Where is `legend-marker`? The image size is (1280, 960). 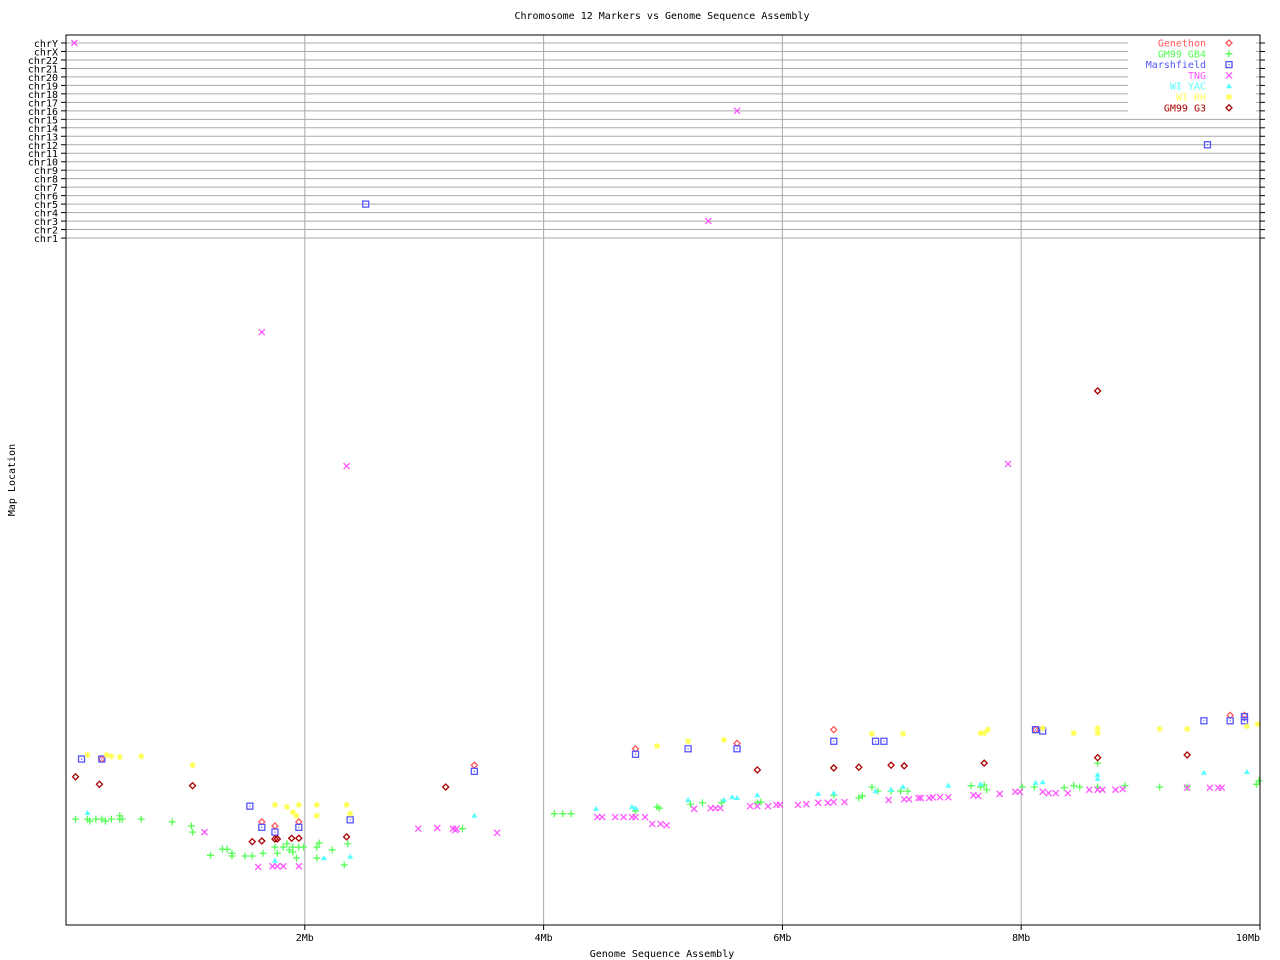
legend-marker is located at coordinates (1229, 107).